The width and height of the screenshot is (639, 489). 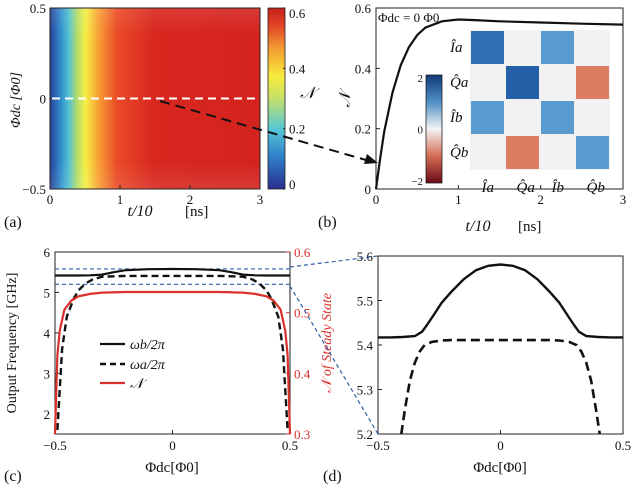 I want to click on inset-matrix-row-label: Îa, so click(x=456, y=47).